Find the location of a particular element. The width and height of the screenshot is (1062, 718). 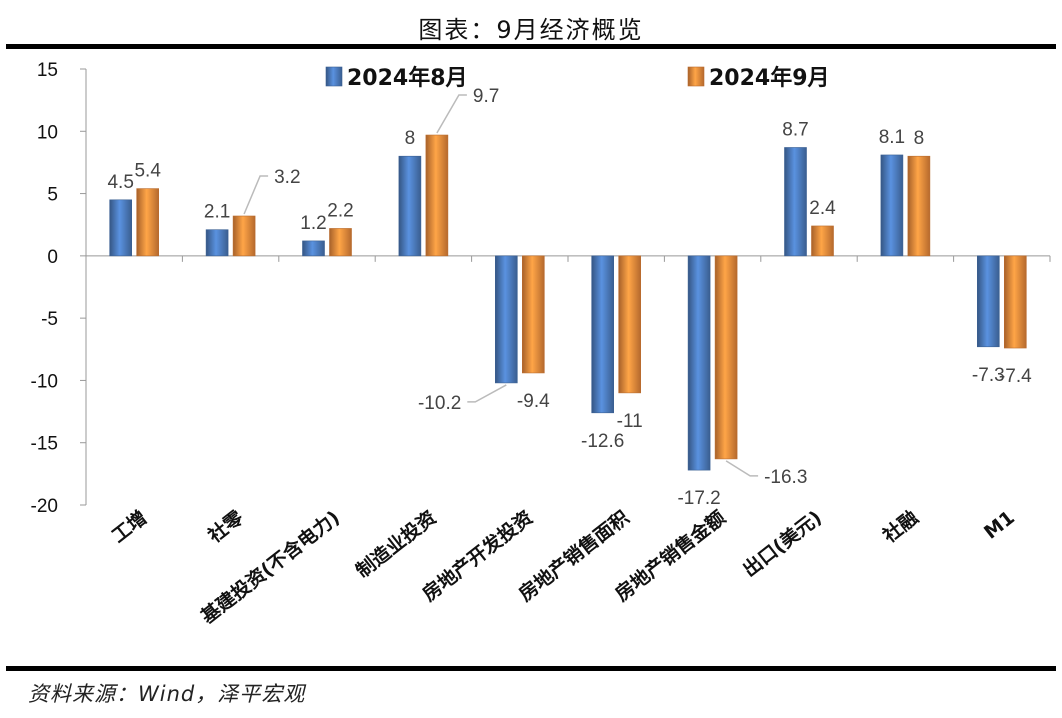

legend: 2024年8月 2024年9月 is located at coordinates (577, 78).